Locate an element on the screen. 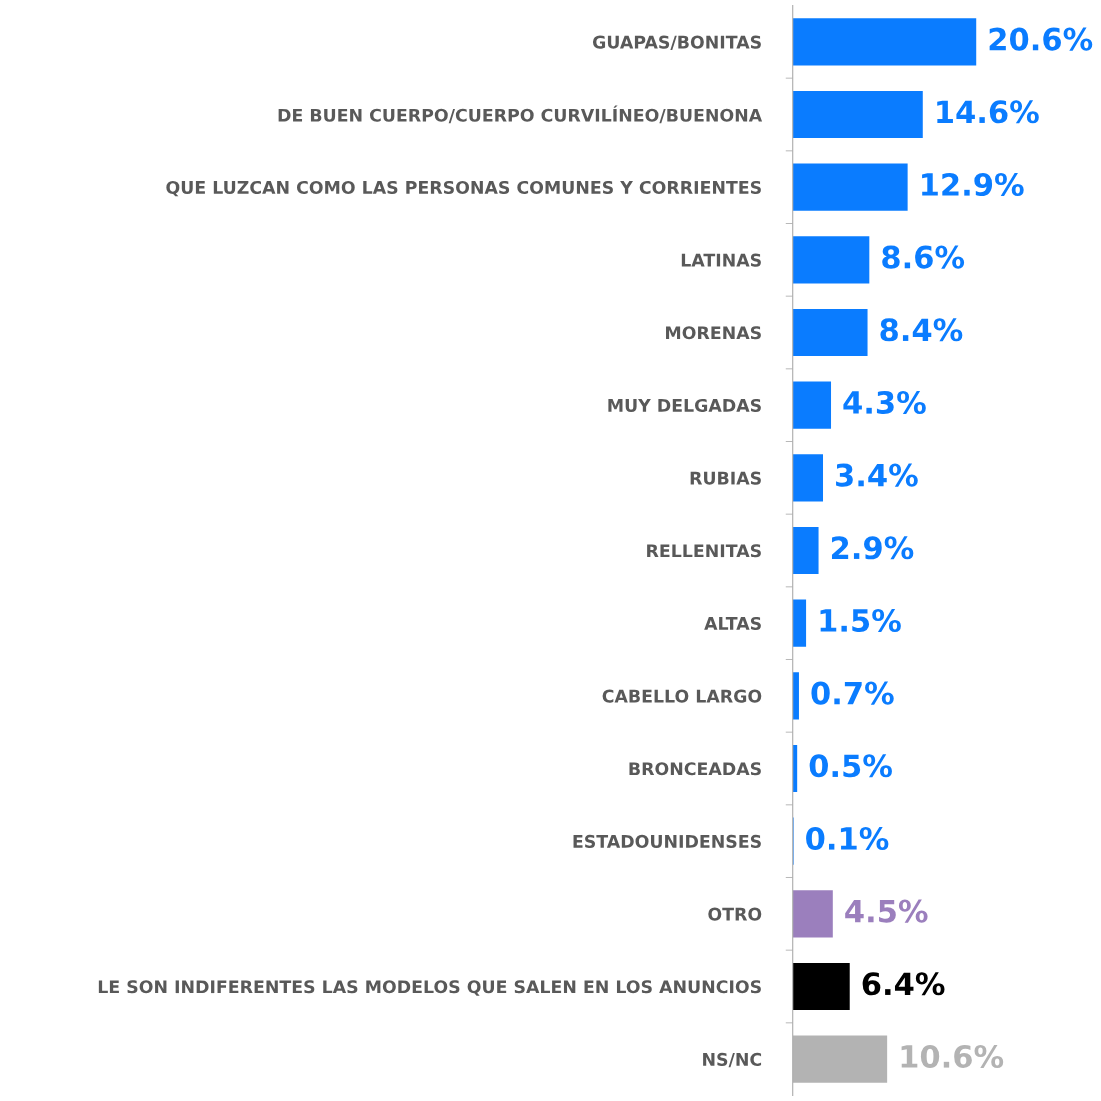  y-tick-label: RUBIAS is located at coordinates (725, 478).